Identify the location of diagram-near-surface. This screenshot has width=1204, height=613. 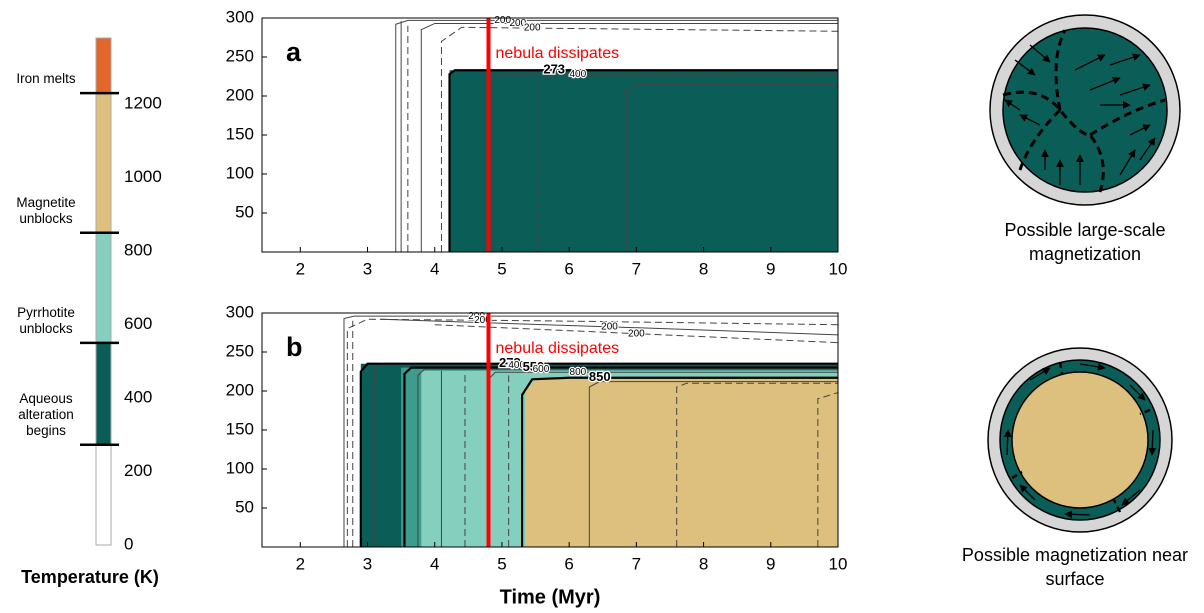
(1080, 440).